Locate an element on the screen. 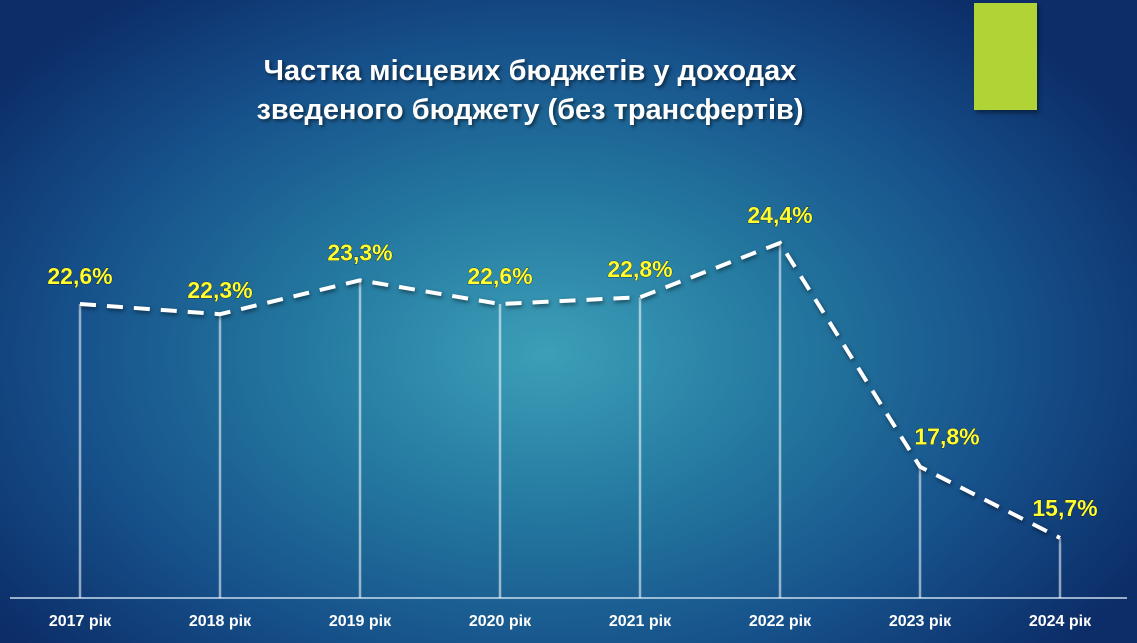  x-tick-label: 2022 рік is located at coordinates (780, 621).